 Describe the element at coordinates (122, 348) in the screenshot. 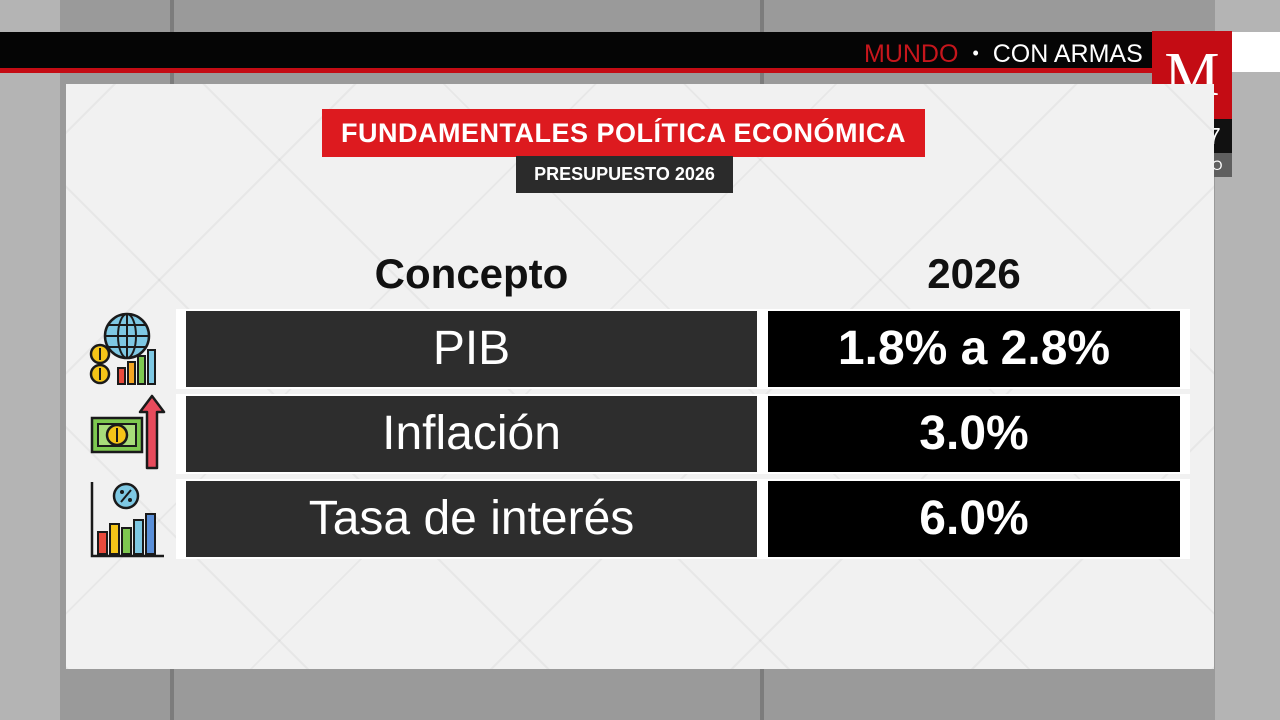

I see `globe-growth-chart-icon` at that location.